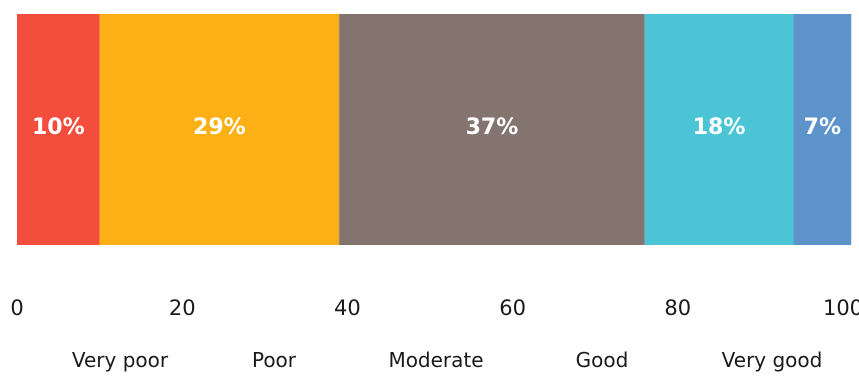 The height and width of the screenshot is (389, 859). What do you see at coordinates (677, 308) in the screenshot?
I see `x-tick-label: 80` at bounding box center [677, 308].